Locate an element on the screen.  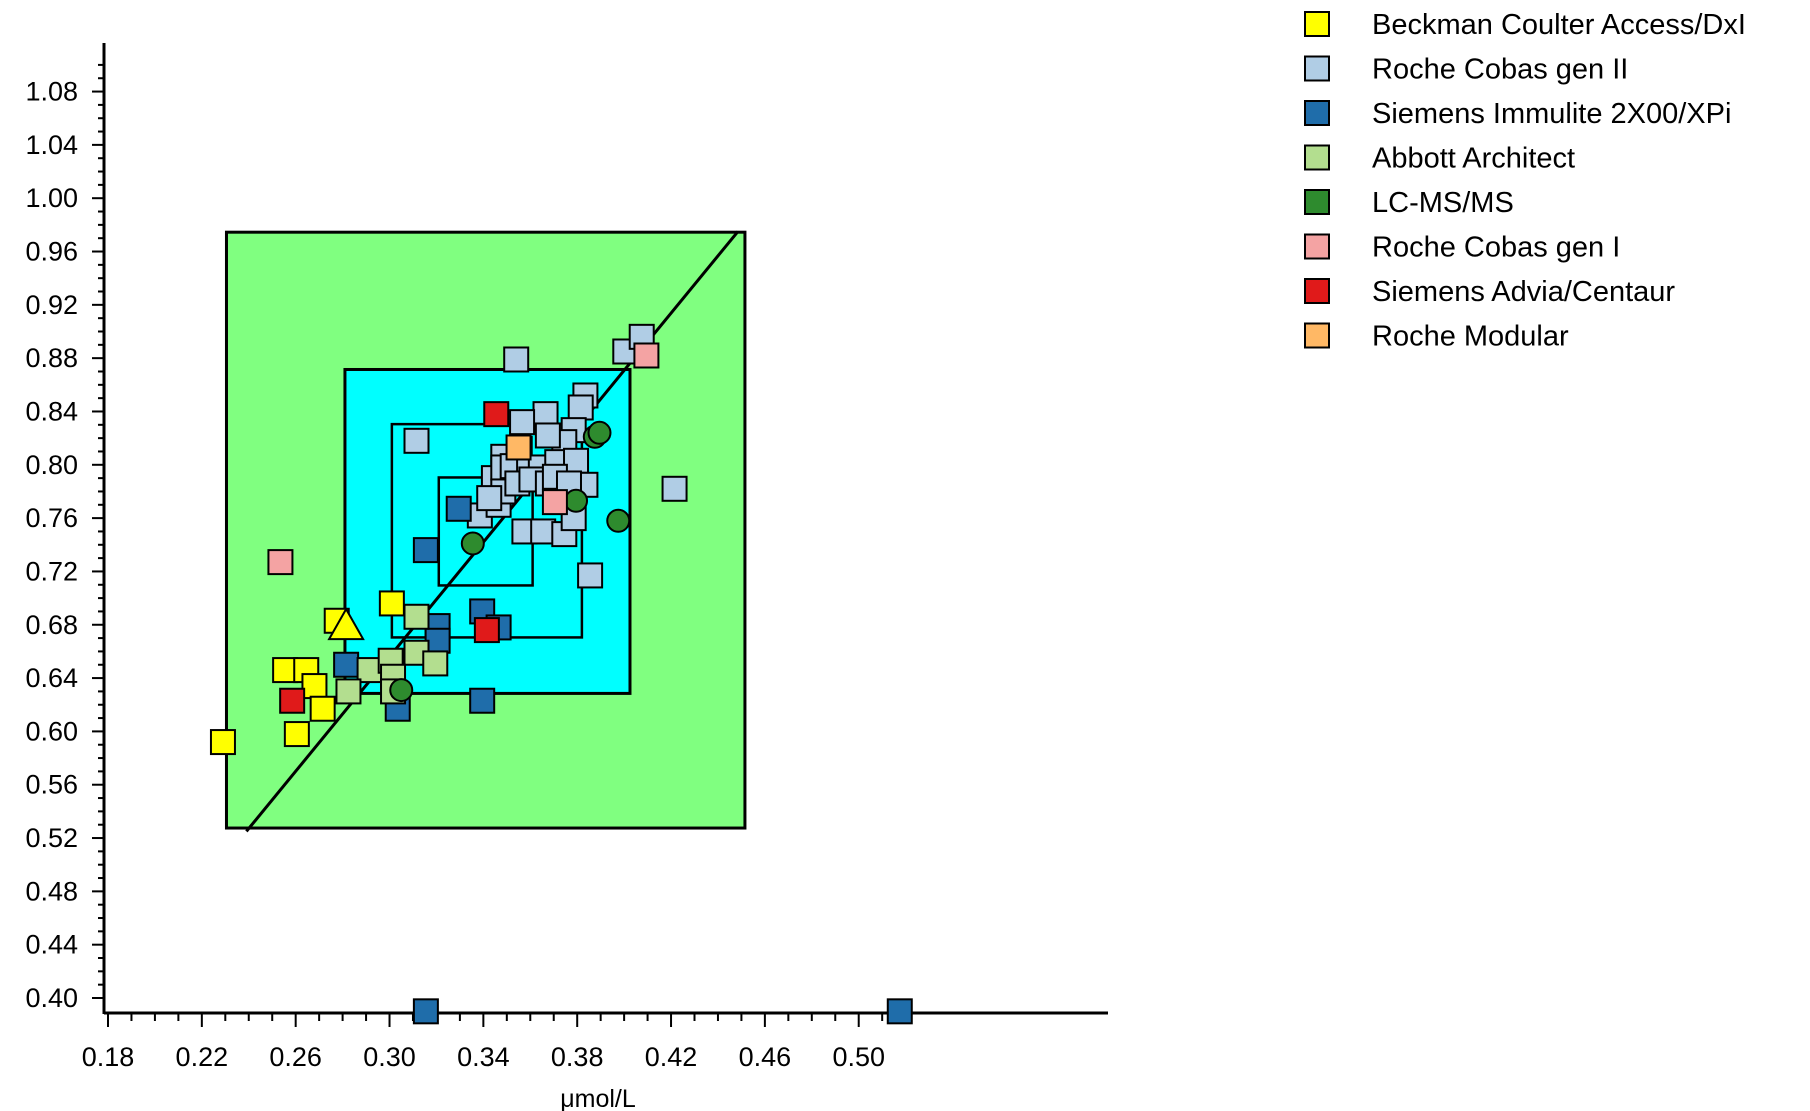
y-tick-label: 0.56 is located at coordinates (51, 785).